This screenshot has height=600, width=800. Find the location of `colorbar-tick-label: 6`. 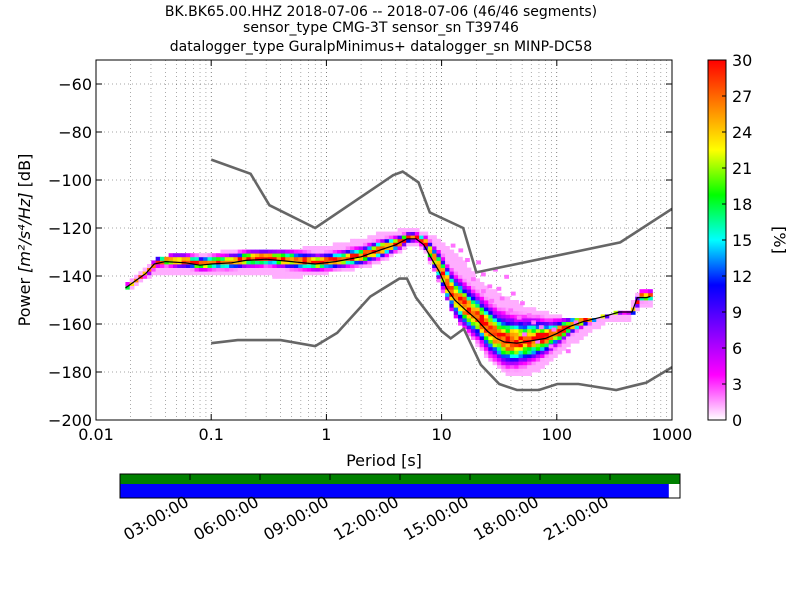

colorbar-tick-label: 6 is located at coordinates (737, 348).